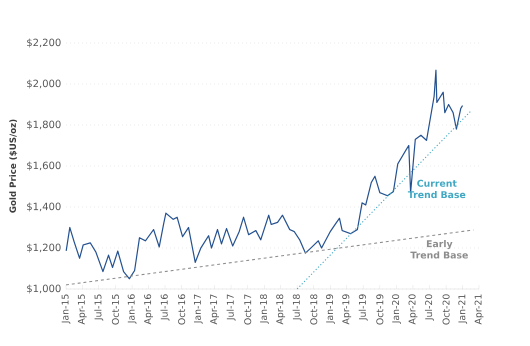 This screenshot has width=530, height=346. What do you see at coordinates (439, 249) in the screenshot?
I see `series-label: Early Trend Base` at bounding box center [439, 249].